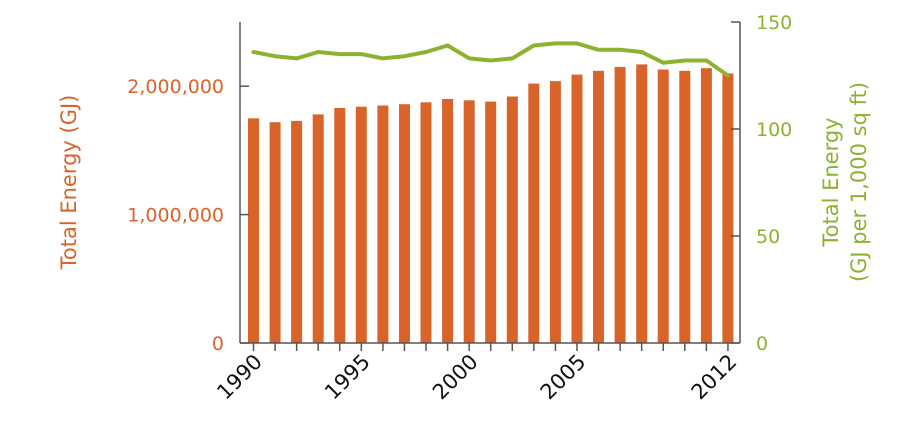 The width and height of the screenshot is (900, 437). Describe the element at coordinates (426, 223) in the screenshot. I see `bar-1998` at that location.